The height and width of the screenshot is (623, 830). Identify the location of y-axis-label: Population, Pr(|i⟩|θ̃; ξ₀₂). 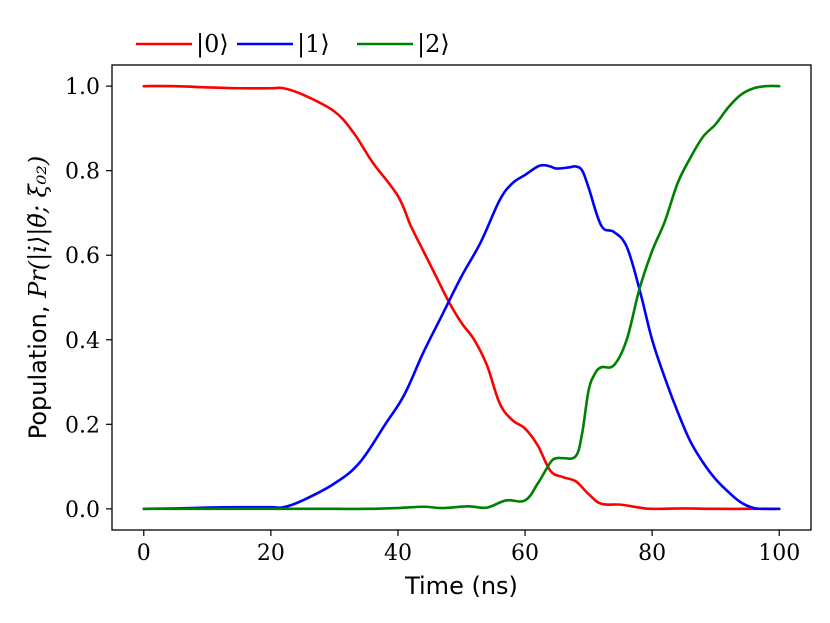
(38, 298).